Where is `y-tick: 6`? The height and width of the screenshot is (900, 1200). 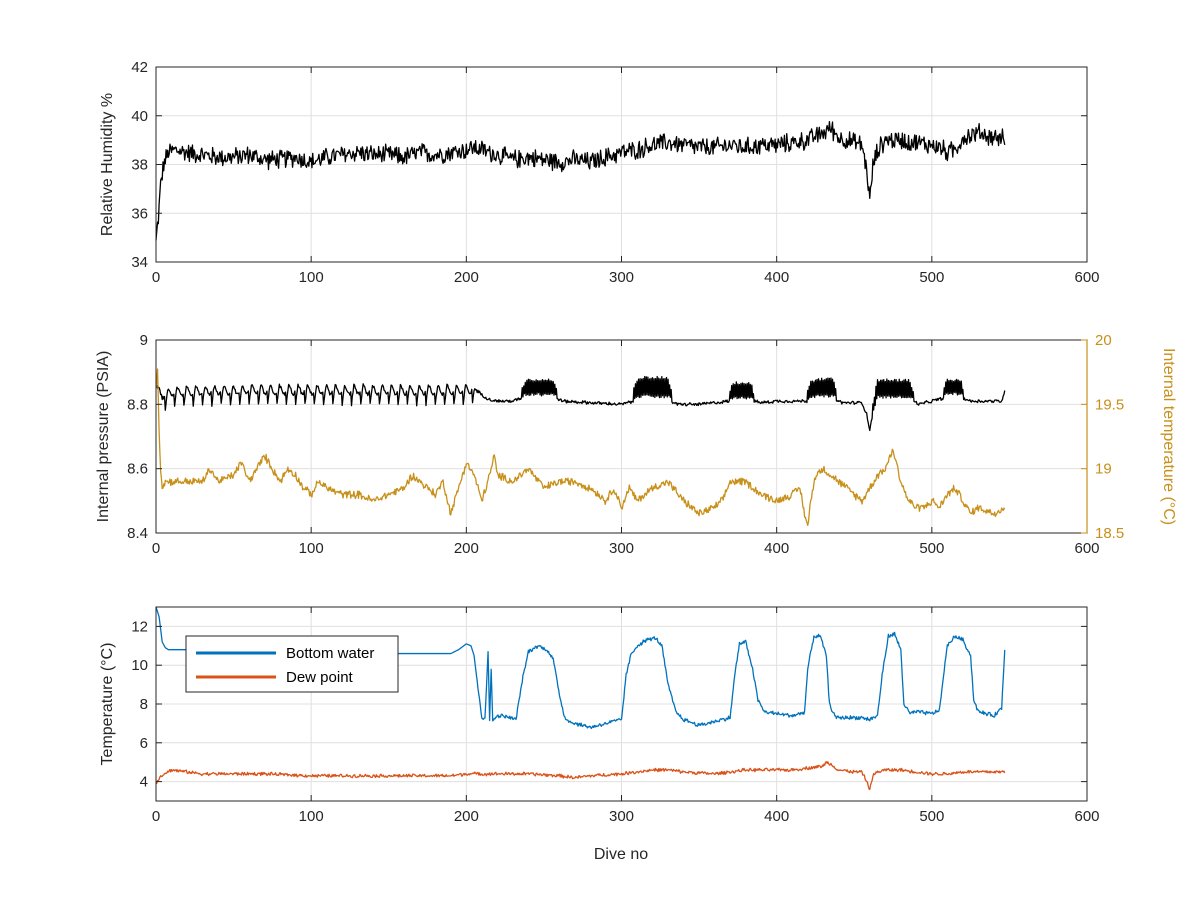
y-tick: 6 is located at coordinates (613, 743).